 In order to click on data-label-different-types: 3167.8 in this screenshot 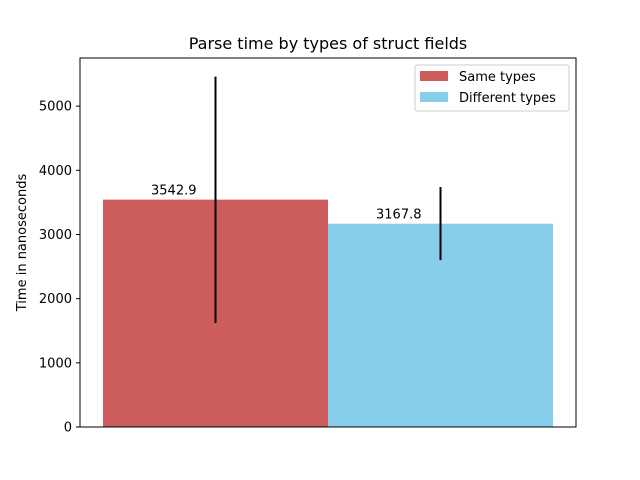, I will do `click(399, 215)`.